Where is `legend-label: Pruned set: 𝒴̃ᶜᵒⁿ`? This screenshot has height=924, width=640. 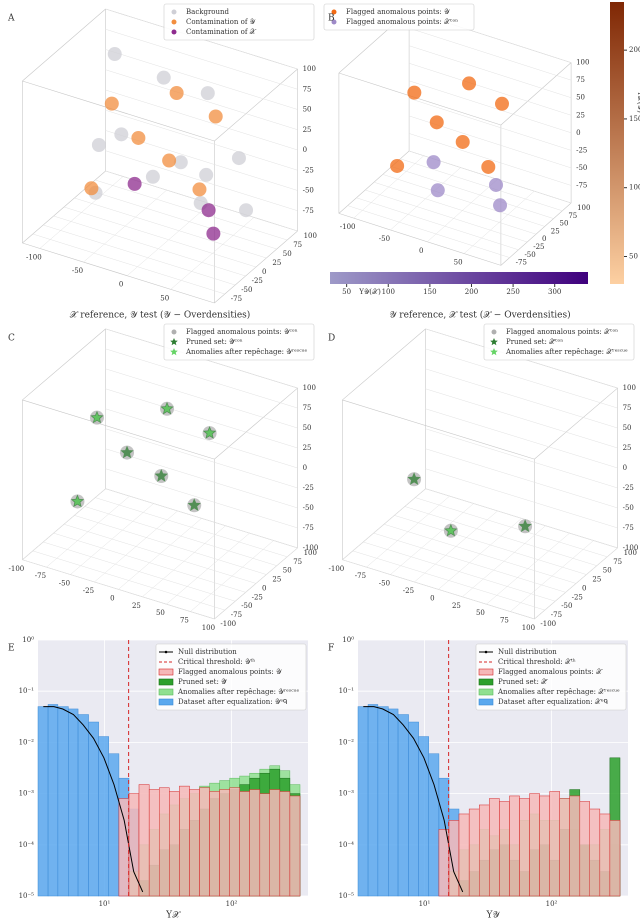 legend-label: Pruned set: 𝒴̃ᶜᵒⁿ is located at coordinates (214, 342).